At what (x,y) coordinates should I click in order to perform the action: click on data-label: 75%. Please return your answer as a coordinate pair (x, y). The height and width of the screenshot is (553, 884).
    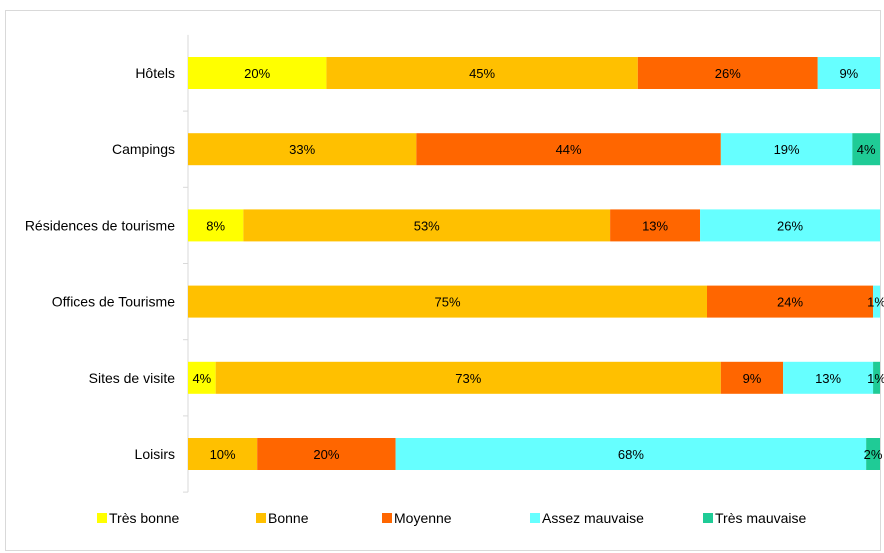
    Looking at the image, I should click on (447, 302).